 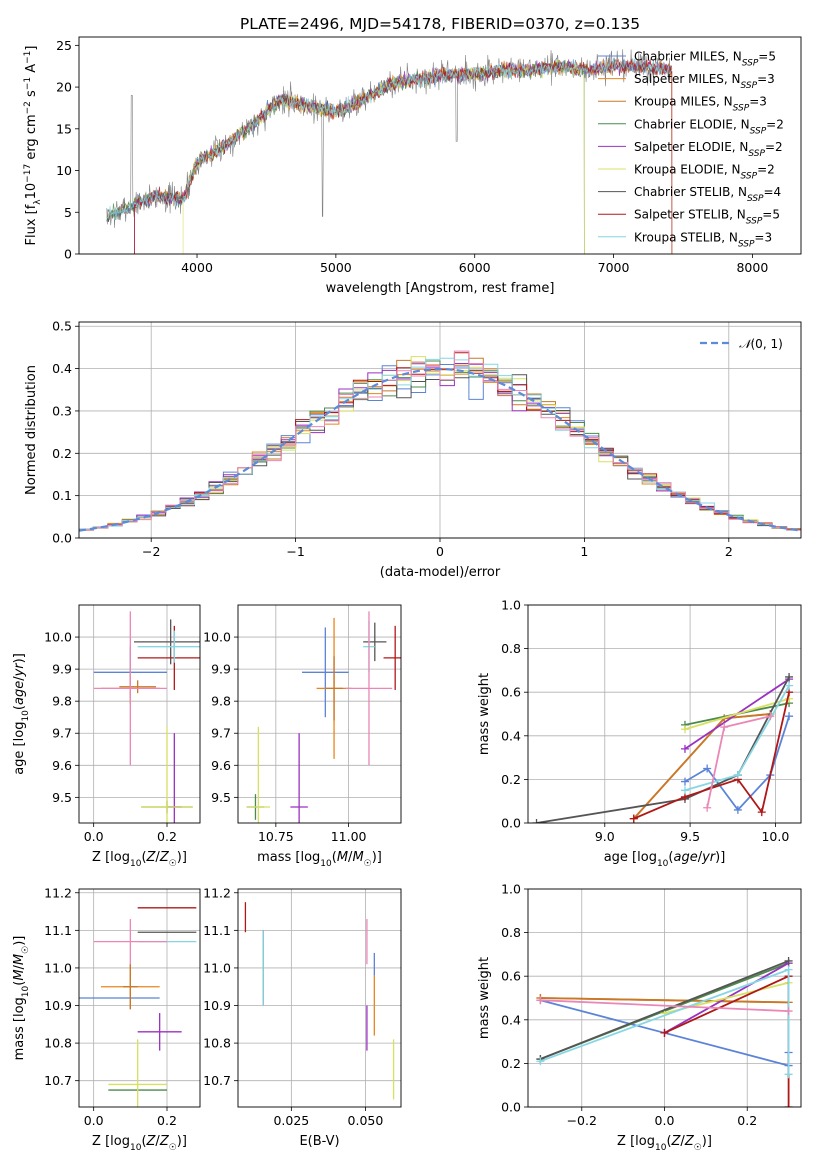 I want to click on grid, so click(x=139, y=714).